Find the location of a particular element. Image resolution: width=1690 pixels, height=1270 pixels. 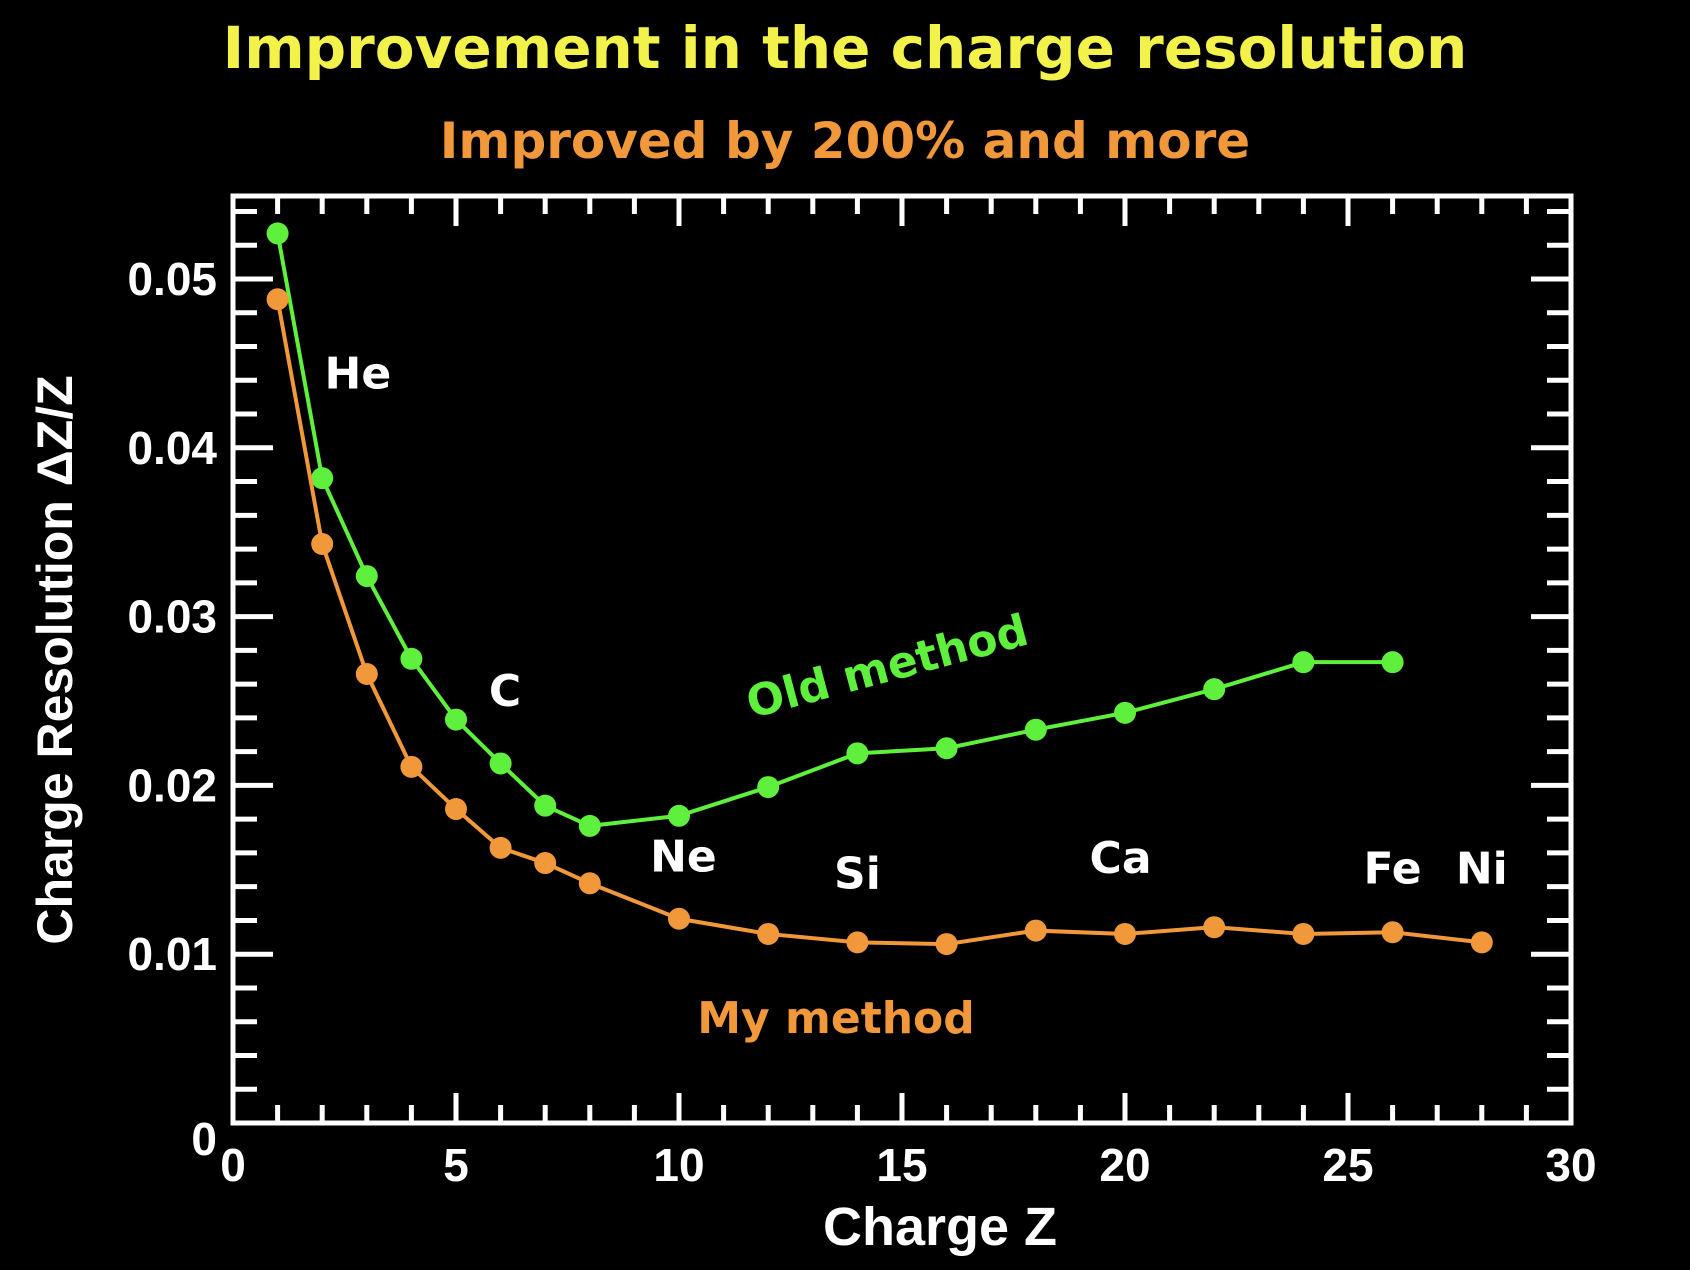

element-label-ni: Ni is located at coordinates (1482, 868).